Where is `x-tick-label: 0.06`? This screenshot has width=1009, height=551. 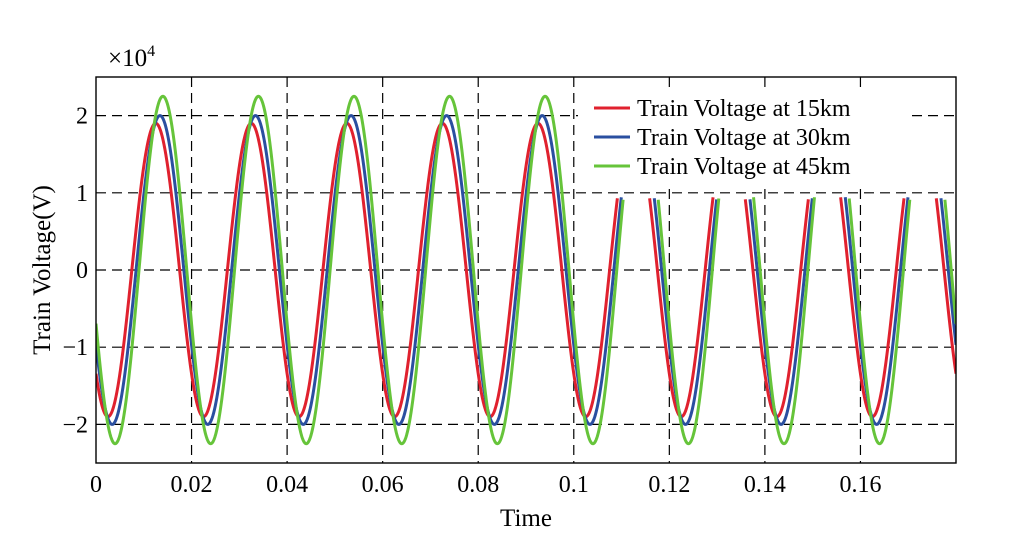 x-tick-label: 0.06 is located at coordinates (383, 485).